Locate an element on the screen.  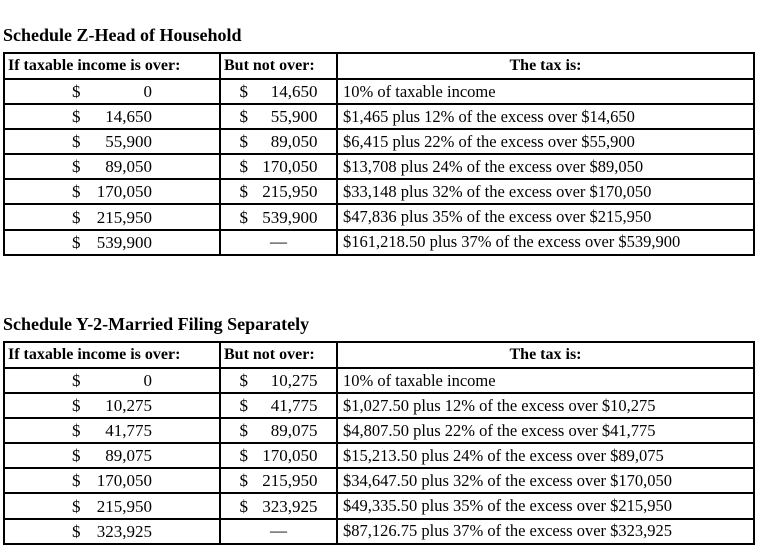
over-cell: $89,075 is located at coordinates (112, 456).